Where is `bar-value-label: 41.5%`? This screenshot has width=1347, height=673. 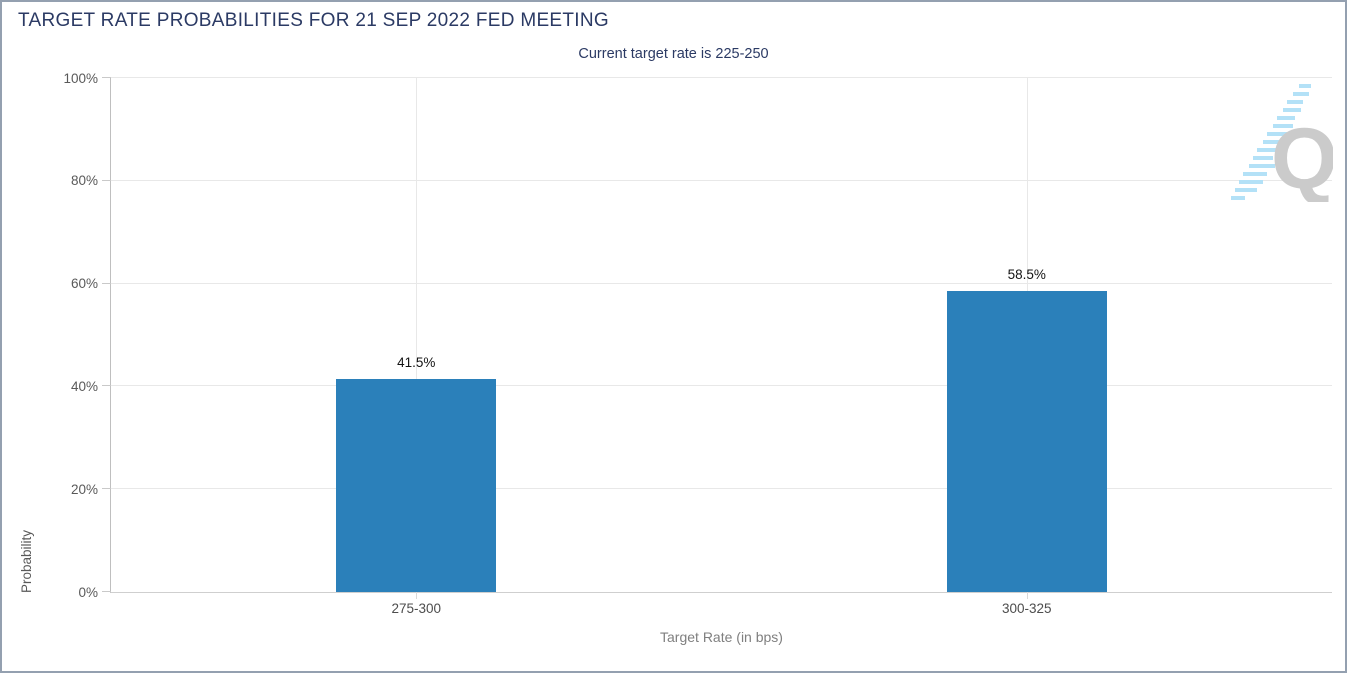 bar-value-label: 41.5% is located at coordinates (416, 362).